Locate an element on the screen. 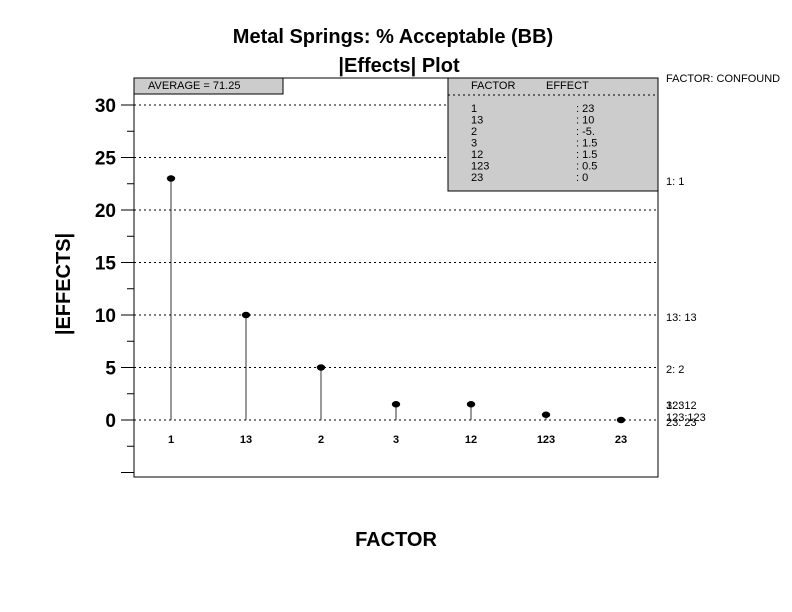 This screenshot has width=792, height=612. legend-effect: : 0 is located at coordinates (582, 178).